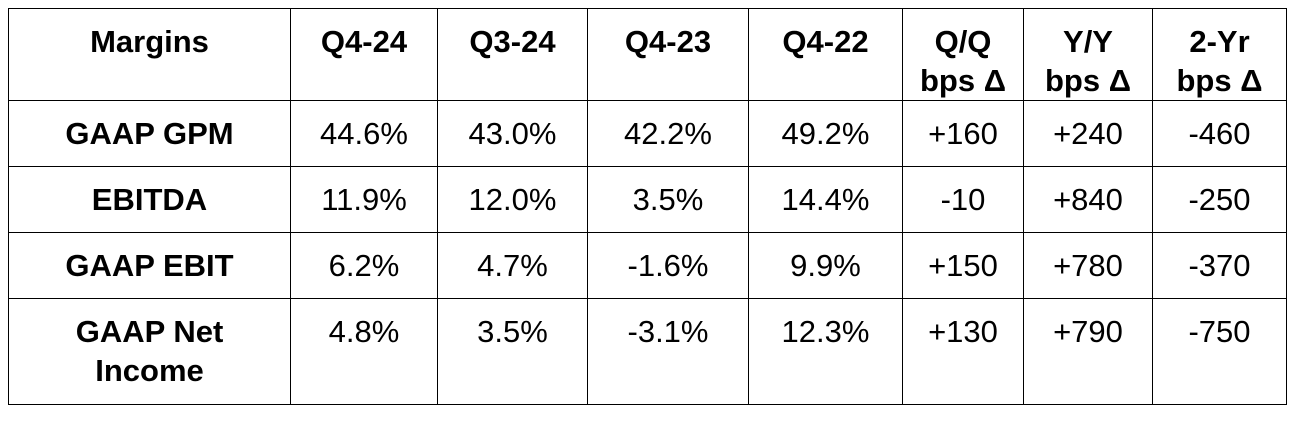  I want to click on header-qq-bps: Q/Q bps Δ, so click(963, 54).